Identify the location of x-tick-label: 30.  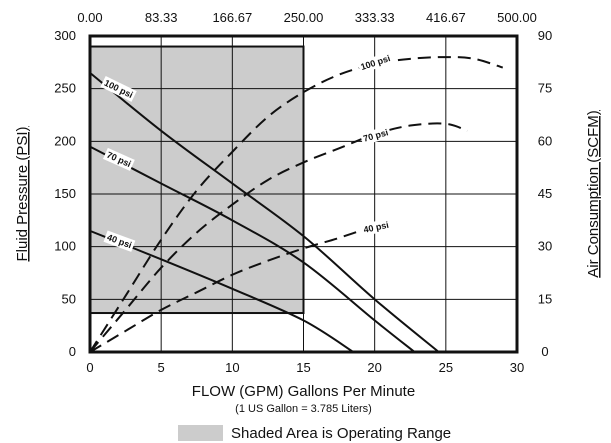
(517, 367).